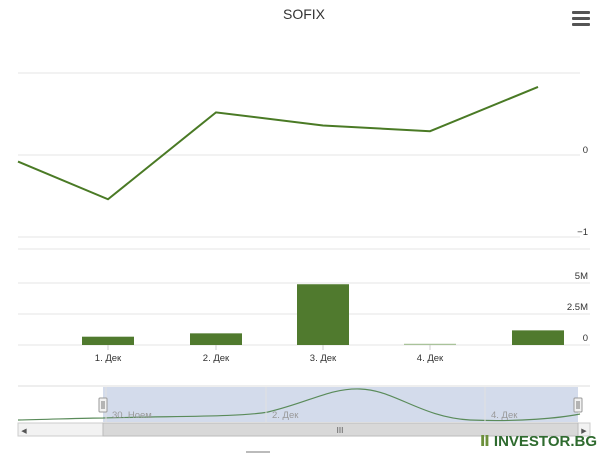  I want to click on volume-x-tick-label: 1. Дек, so click(108, 358).